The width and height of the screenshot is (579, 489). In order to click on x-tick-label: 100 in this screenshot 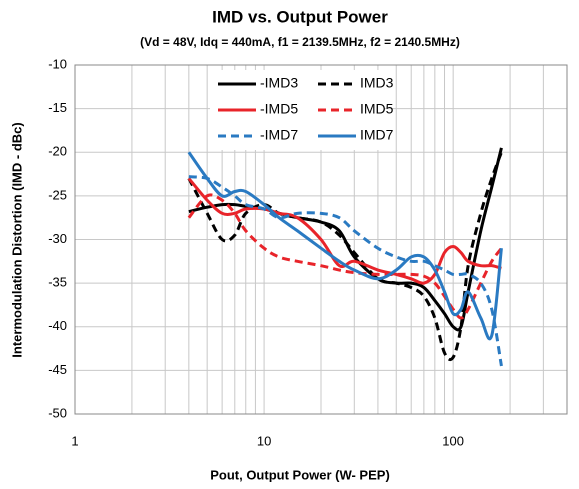, I will do `click(453, 440)`.